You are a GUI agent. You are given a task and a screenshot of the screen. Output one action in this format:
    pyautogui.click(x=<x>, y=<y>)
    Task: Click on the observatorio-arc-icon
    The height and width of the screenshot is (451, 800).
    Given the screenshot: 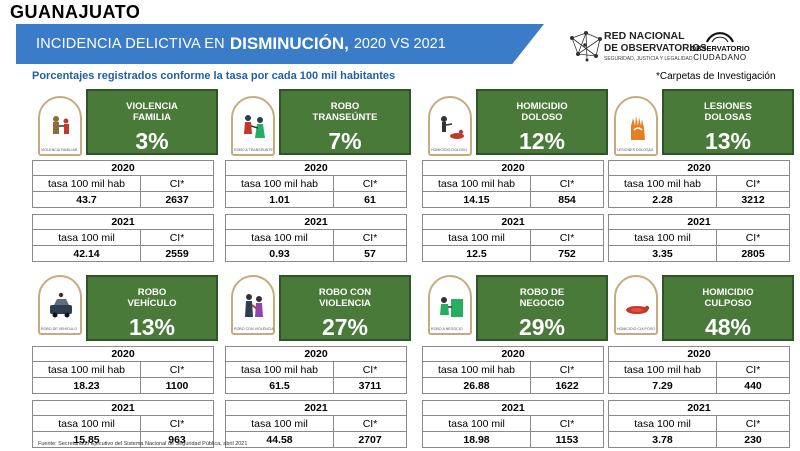 What is the action you would take?
    pyautogui.click(x=720, y=37)
    